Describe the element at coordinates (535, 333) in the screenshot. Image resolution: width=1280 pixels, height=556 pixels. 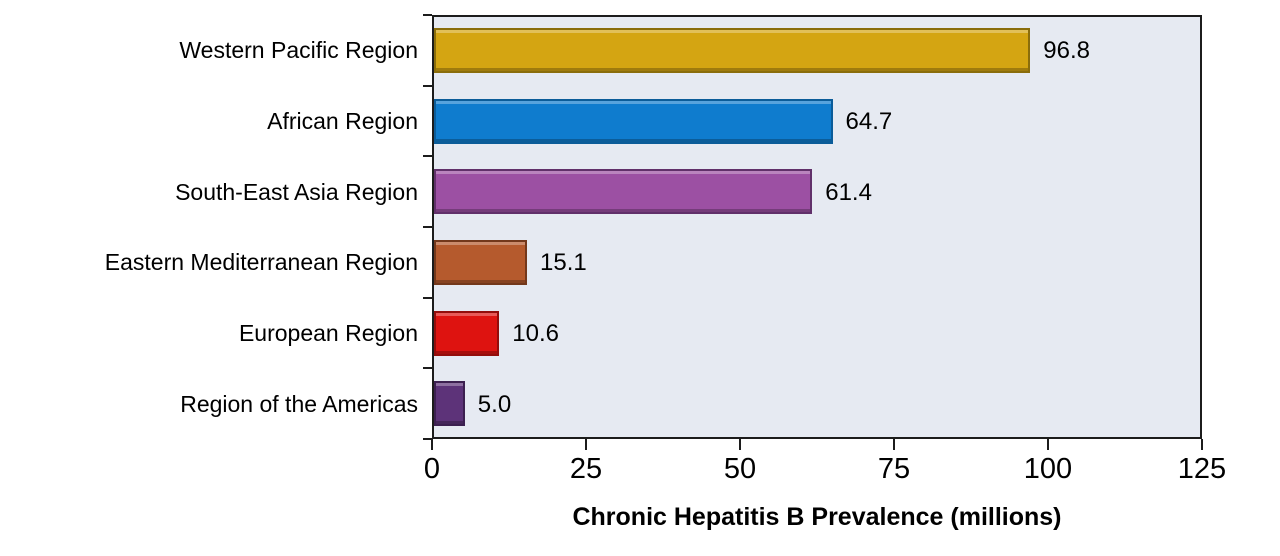
I see `bar-value-label: 10.6` at that location.